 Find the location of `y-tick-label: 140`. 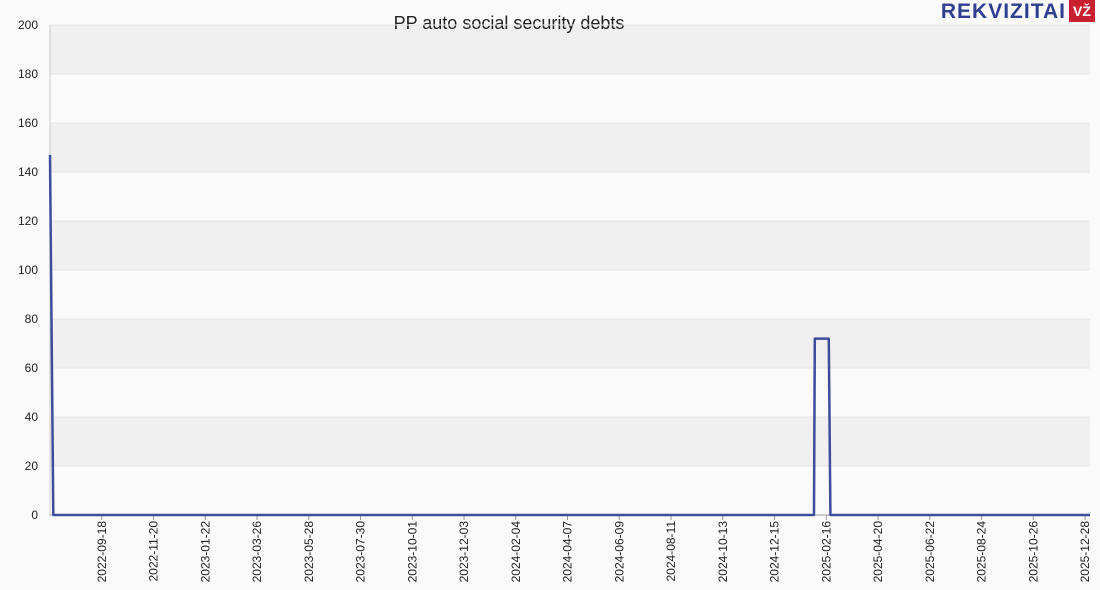

y-tick-label: 140 is located at coordinates (28, 172).